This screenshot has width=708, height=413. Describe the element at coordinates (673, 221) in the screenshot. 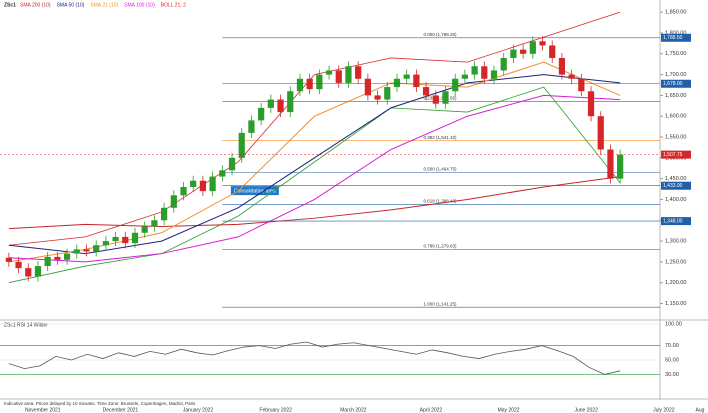

I see `price-marker-label: 1,348.00` at that location.